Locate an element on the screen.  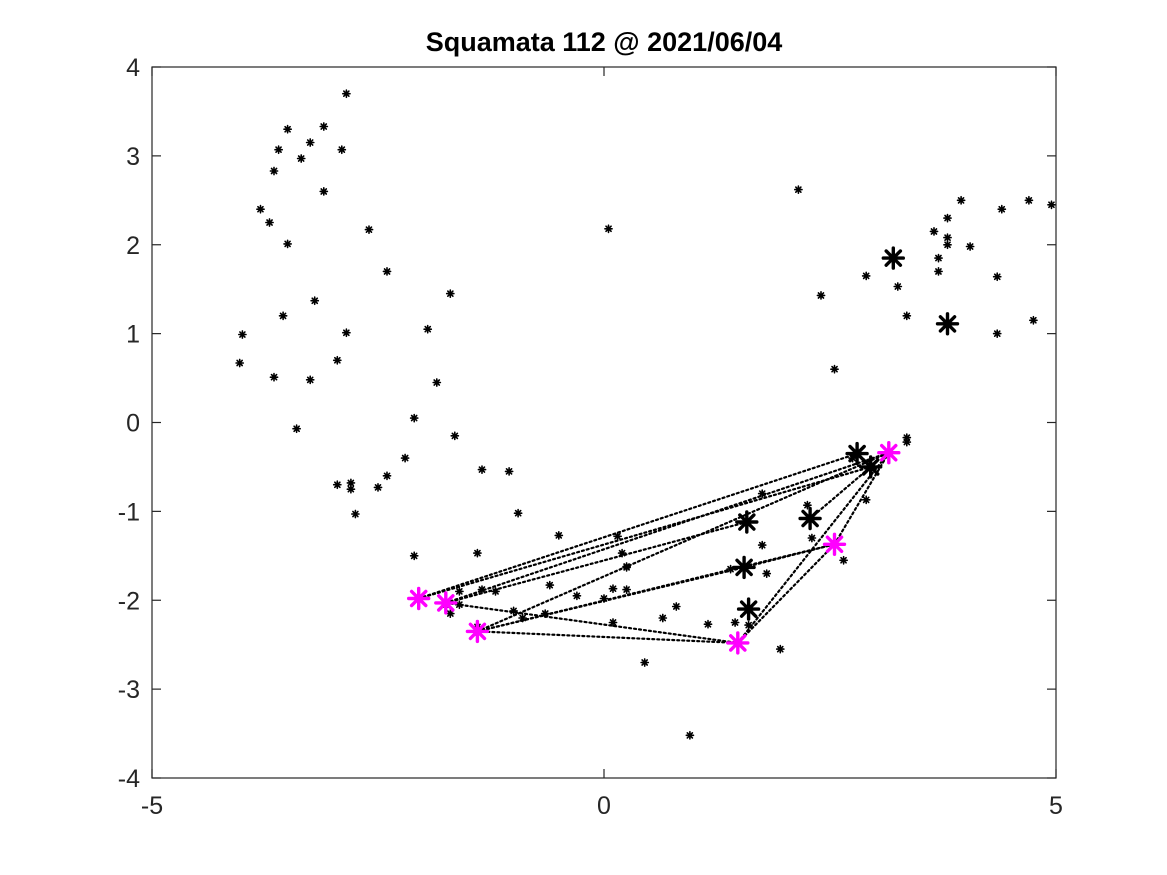
y-tick-label: -3 is located at coordinates (129, 690).